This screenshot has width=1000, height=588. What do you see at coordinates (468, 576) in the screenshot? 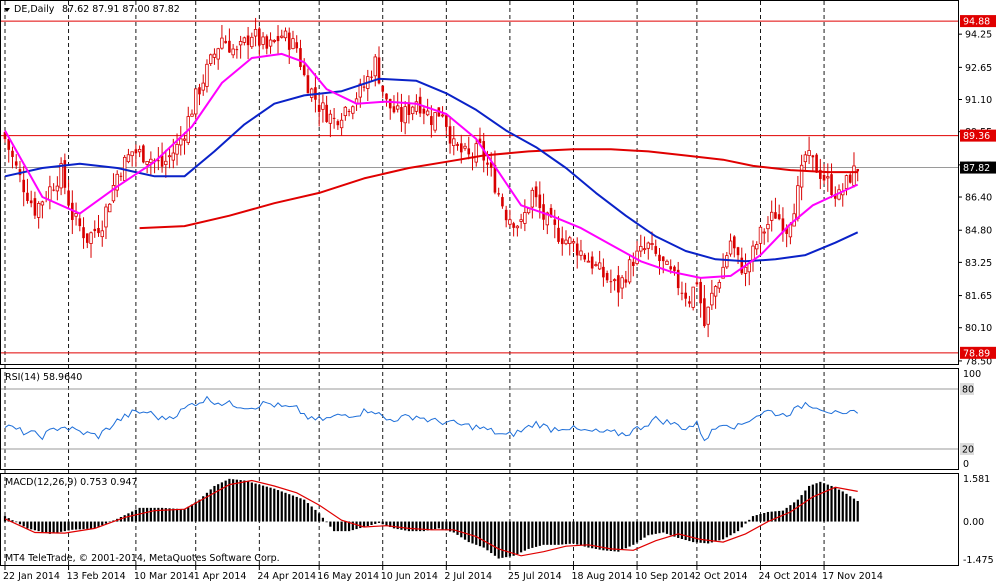
I see `time-tick-label: 2 Jul 2014` at bounding box center [468, 576].